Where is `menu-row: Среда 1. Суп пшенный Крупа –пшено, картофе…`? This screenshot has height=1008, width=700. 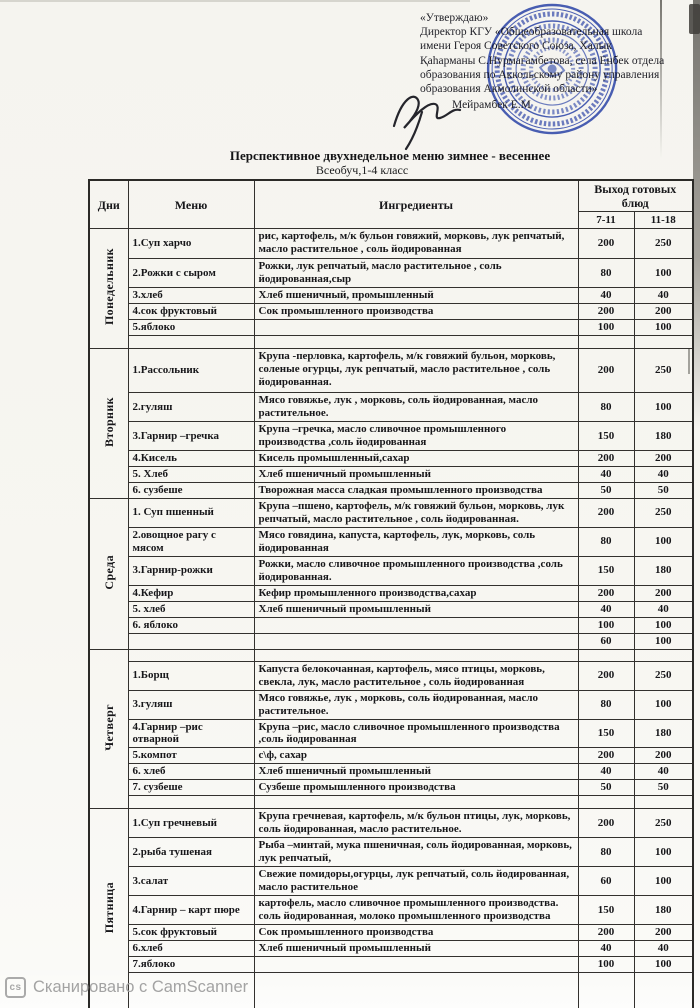
menu-row: Среда 1. Суп пшенный Крупа –пшено, картофе… is located at coordinates (391, 573).